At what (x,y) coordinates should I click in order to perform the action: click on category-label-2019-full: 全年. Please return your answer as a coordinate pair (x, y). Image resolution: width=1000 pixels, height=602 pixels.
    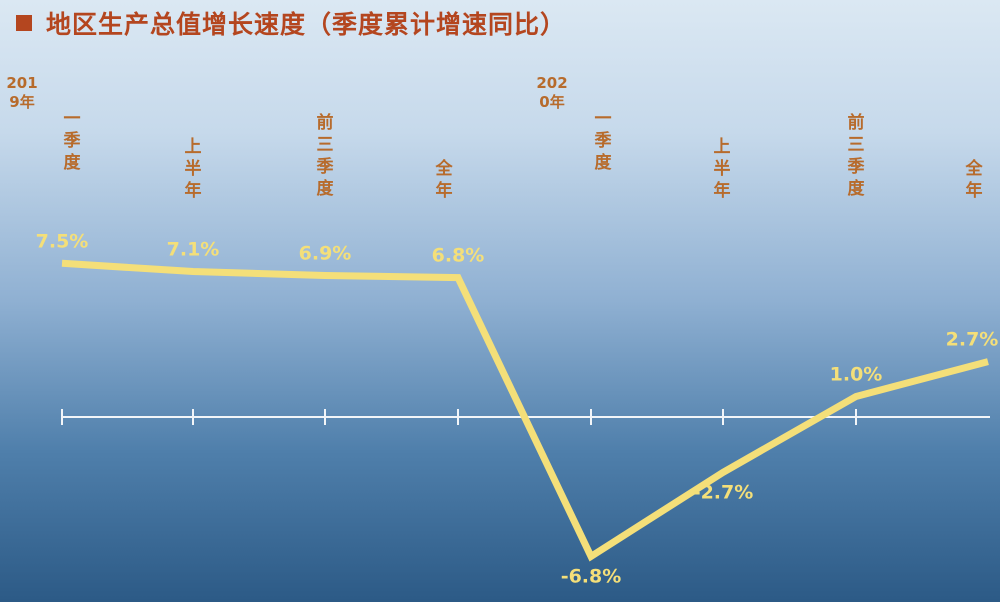
    Looking at the image, I should click on (444, 180).